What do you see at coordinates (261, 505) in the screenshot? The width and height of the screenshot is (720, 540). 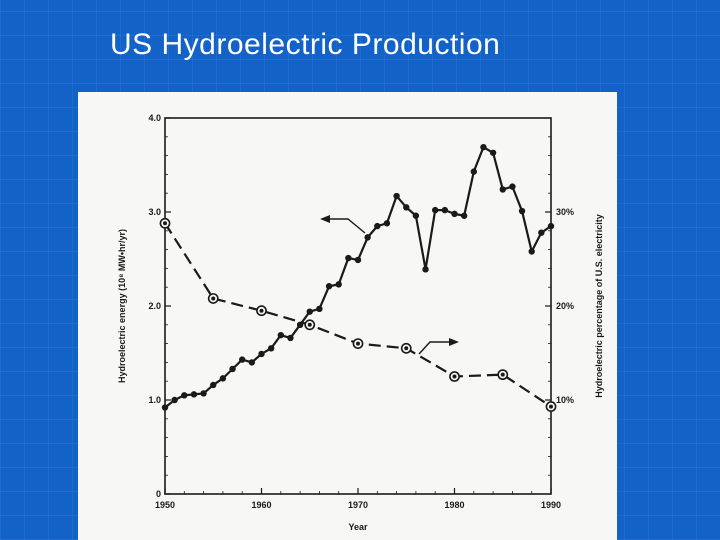 I see `x-tick-label: 1960` at bounding box center [261, 505].